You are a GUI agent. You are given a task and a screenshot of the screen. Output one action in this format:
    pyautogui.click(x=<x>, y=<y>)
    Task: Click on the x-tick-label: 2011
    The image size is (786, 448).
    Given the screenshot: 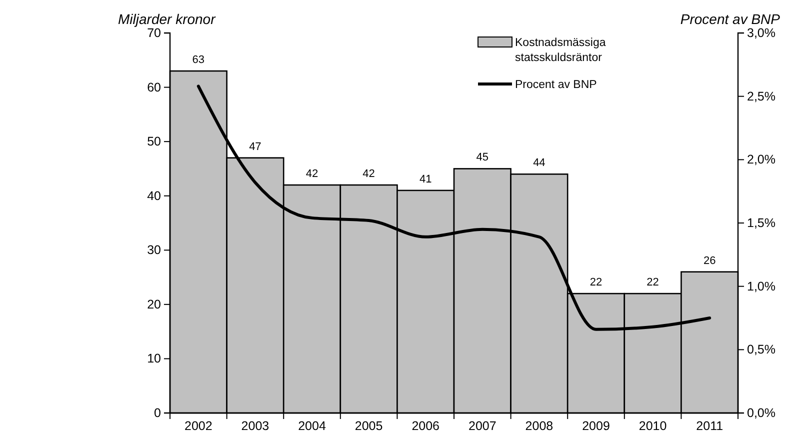 What is the action you would take?
    pyautogui.click(x=710, y=425)
    